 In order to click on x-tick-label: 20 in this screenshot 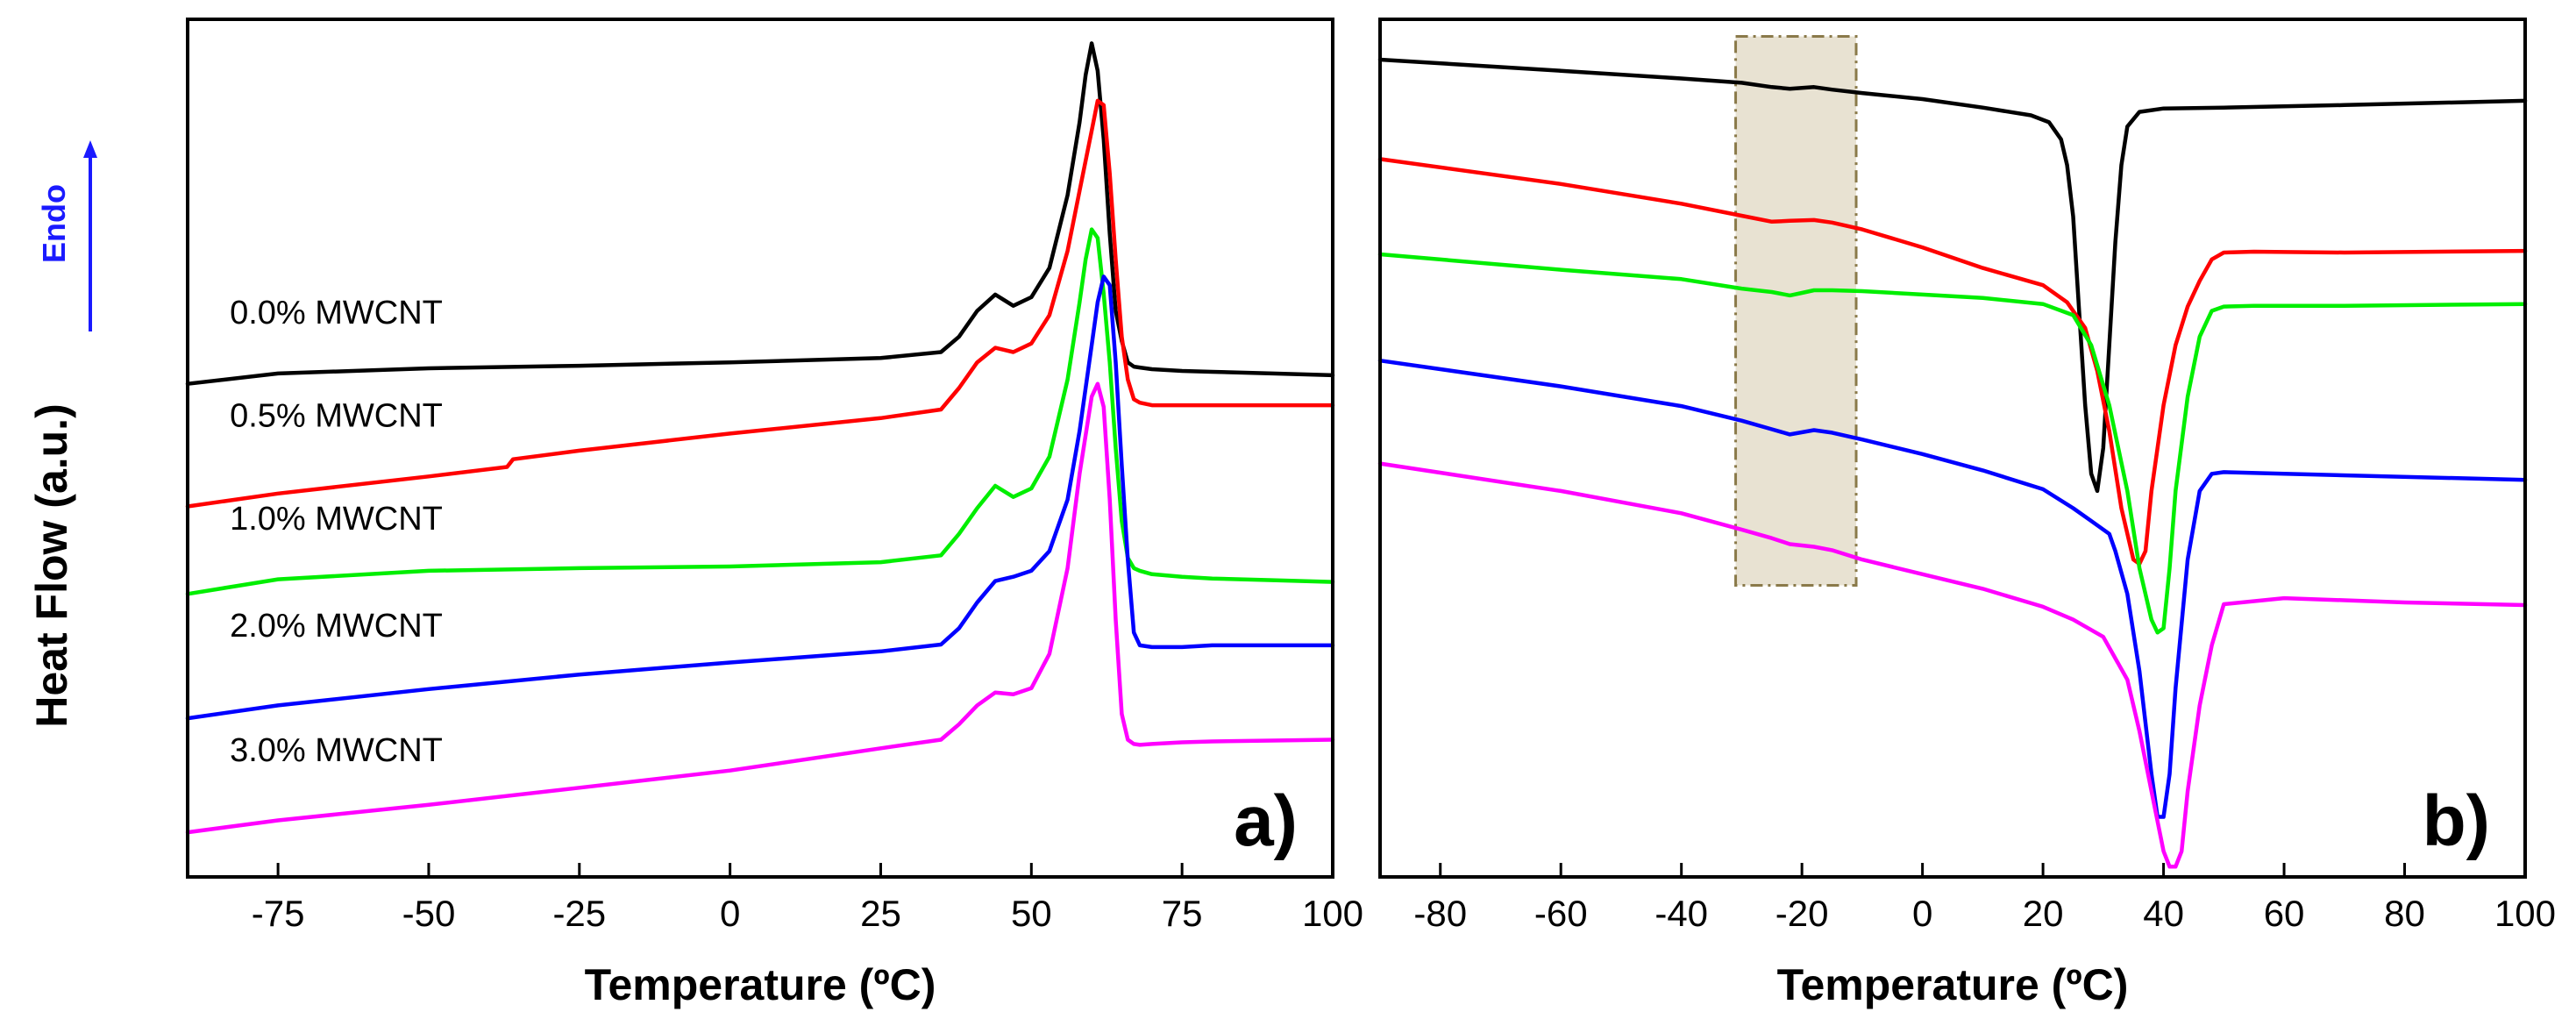, I will do `click(2043, 913)`.